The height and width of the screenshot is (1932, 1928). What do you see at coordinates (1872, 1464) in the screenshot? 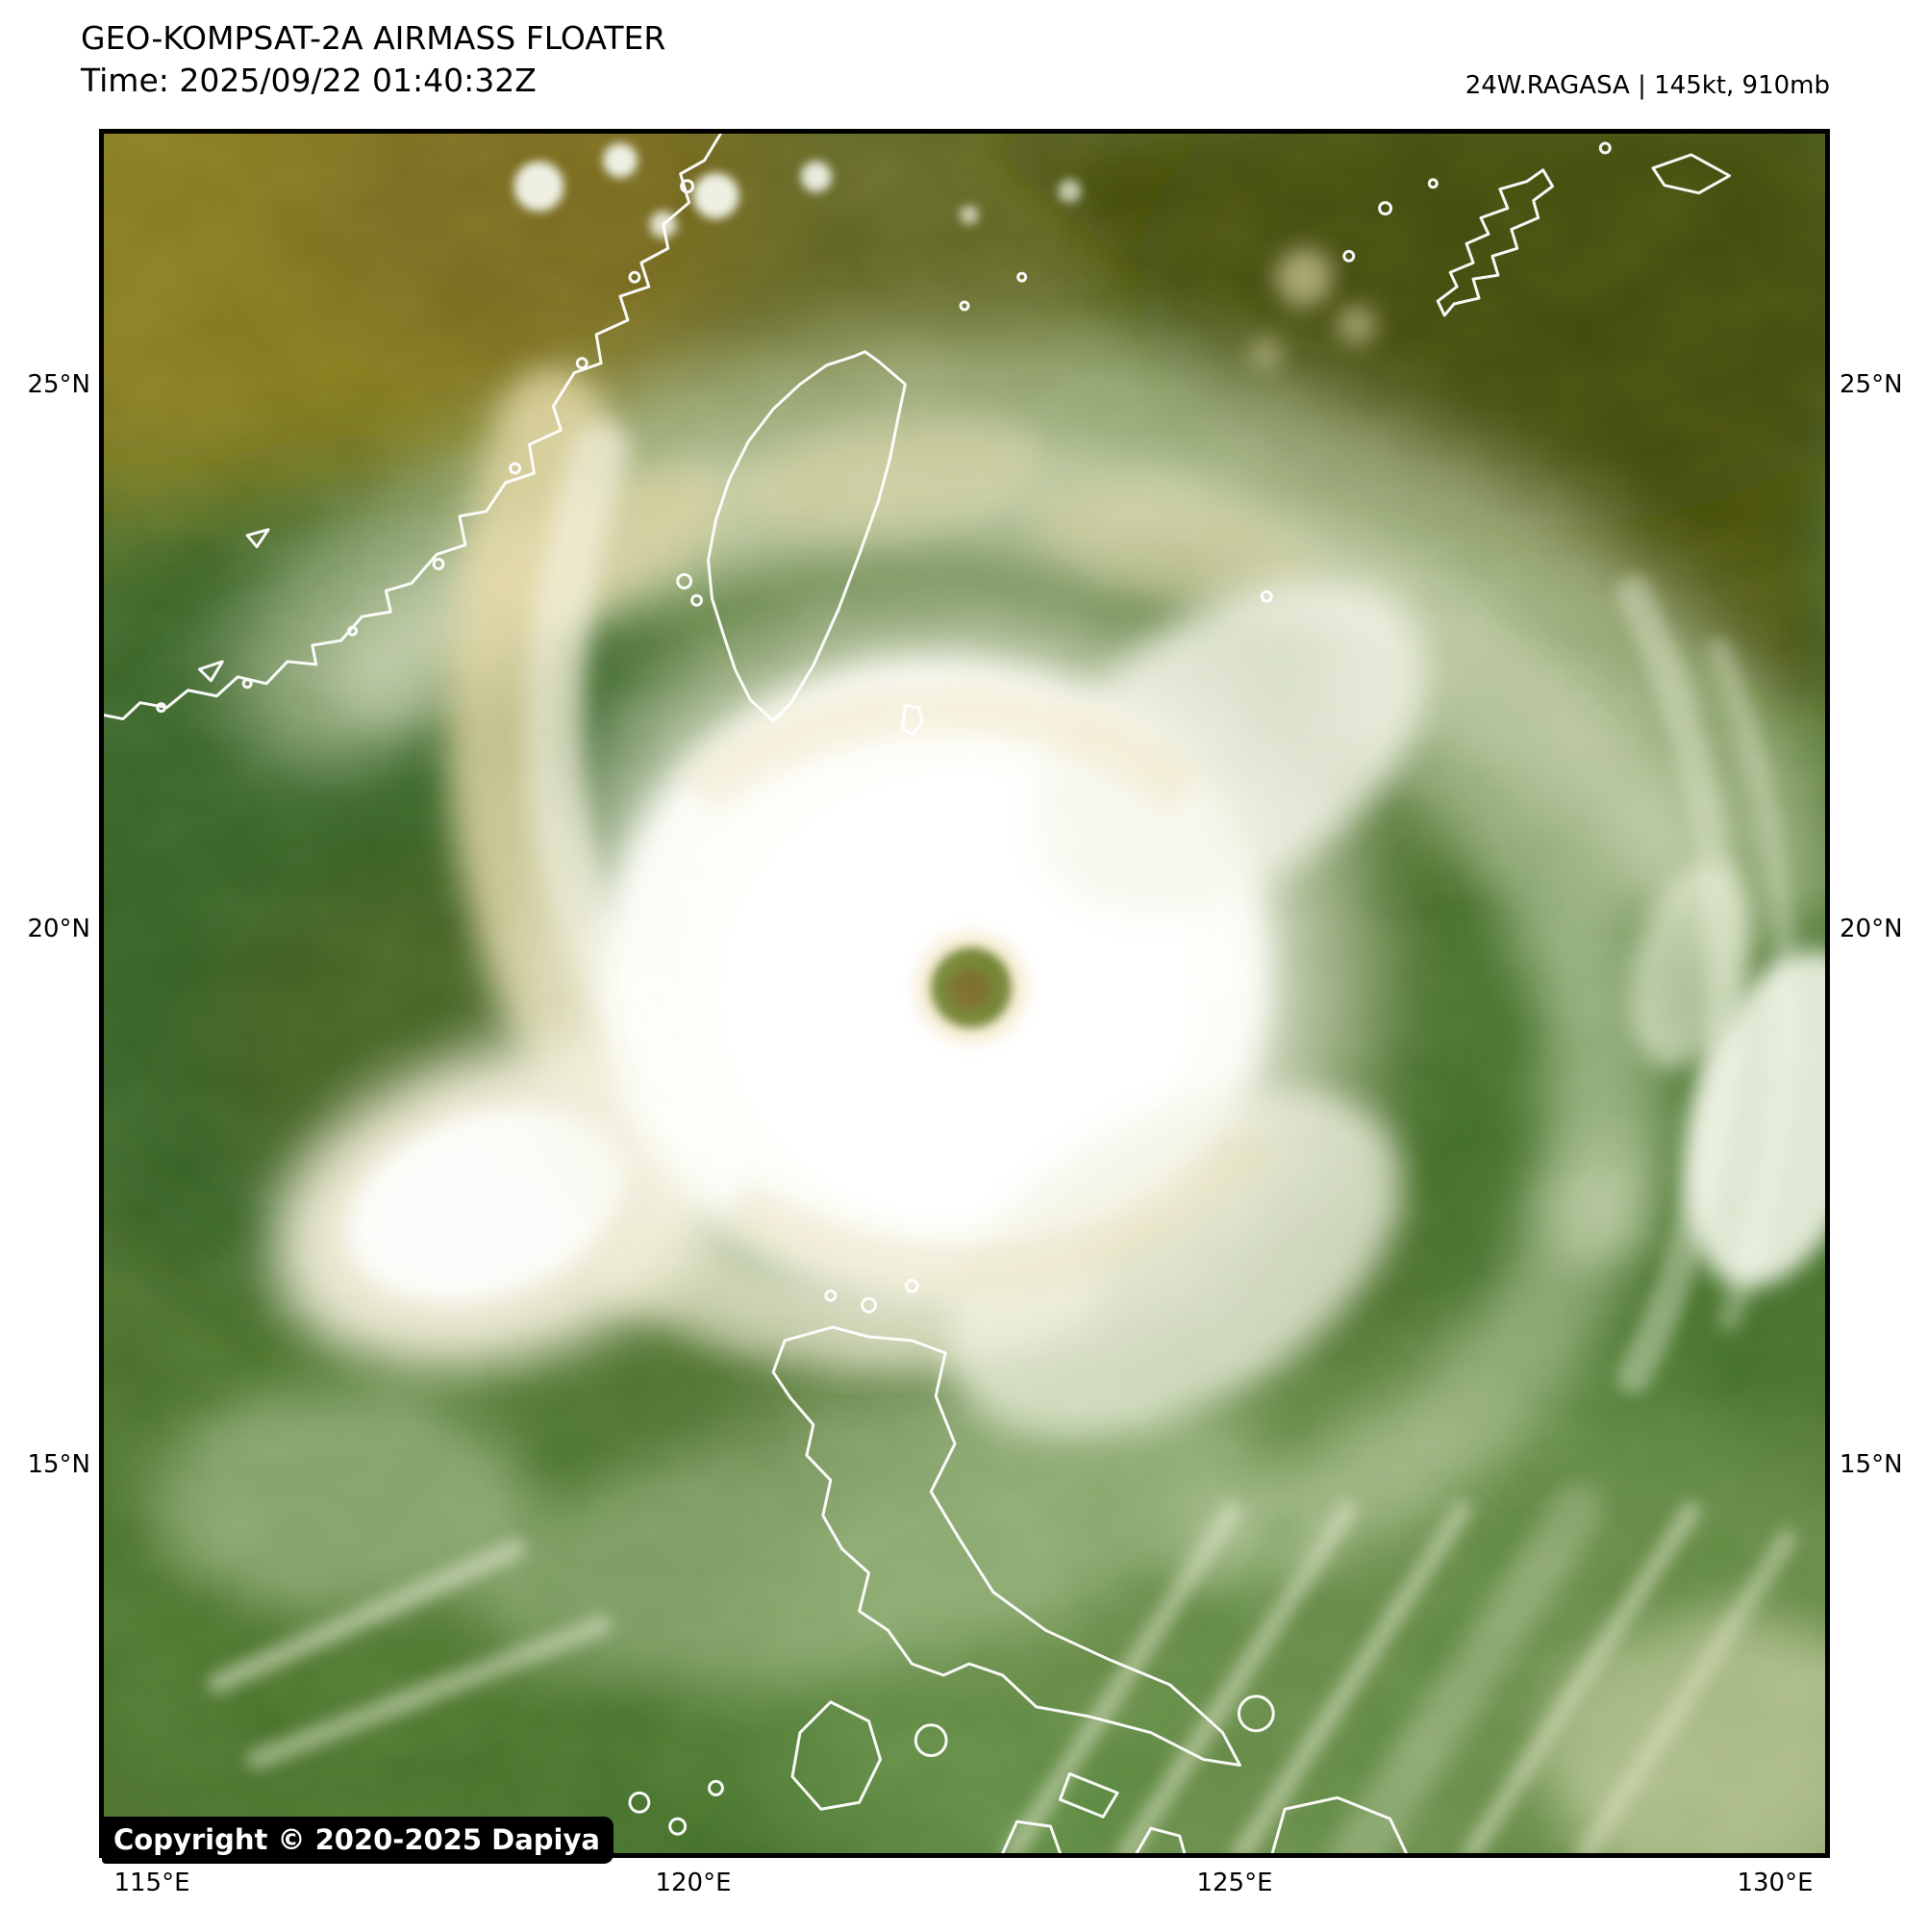
I see `lat-label-right-15n: 15°N` at bounding box center [1872, 1464].